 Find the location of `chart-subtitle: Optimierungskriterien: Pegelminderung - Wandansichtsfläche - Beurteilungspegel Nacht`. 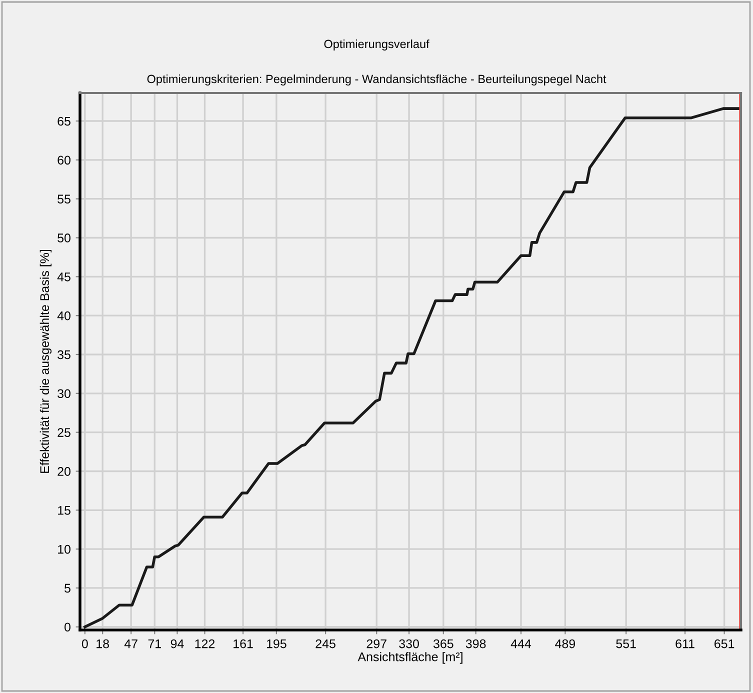

chart-subtitle: Optimierungskriterien: Pegelminderung - Wandansichtsfläche - Beurteilungspegel Nacht is located at coordinates (376, 80).